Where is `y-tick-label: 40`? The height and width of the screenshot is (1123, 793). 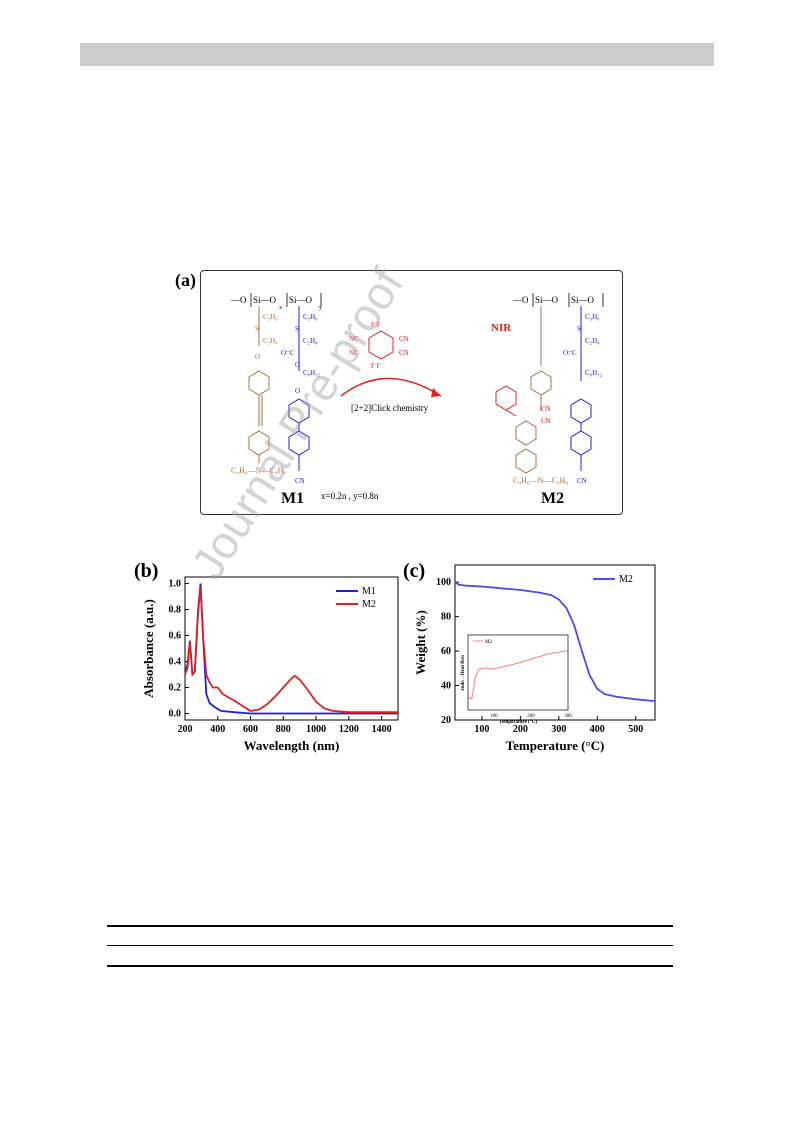
y-tick-label: 40 is located at coordinates (446, 686).